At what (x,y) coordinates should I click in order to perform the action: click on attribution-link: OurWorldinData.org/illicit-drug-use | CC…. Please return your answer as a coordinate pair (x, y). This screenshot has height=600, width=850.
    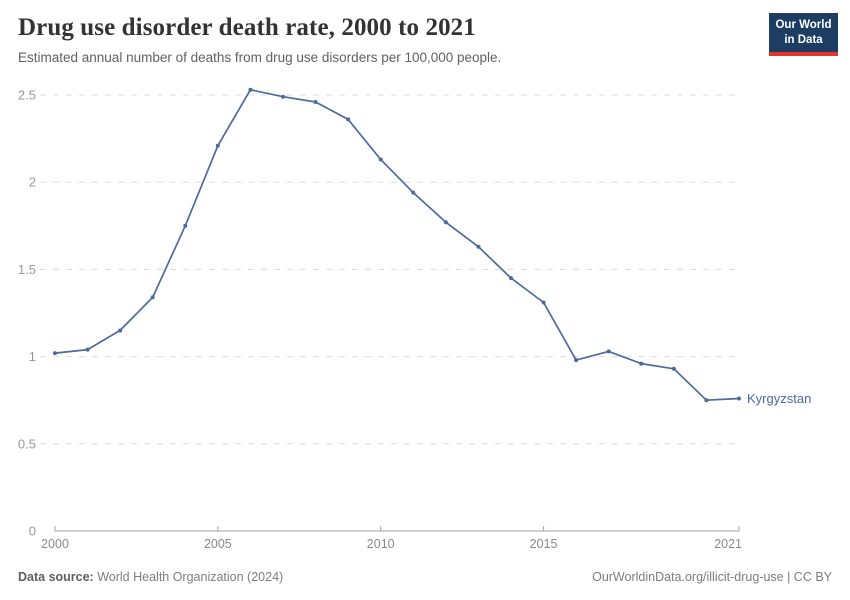
    Looking at the image, I should click on (712, 577).